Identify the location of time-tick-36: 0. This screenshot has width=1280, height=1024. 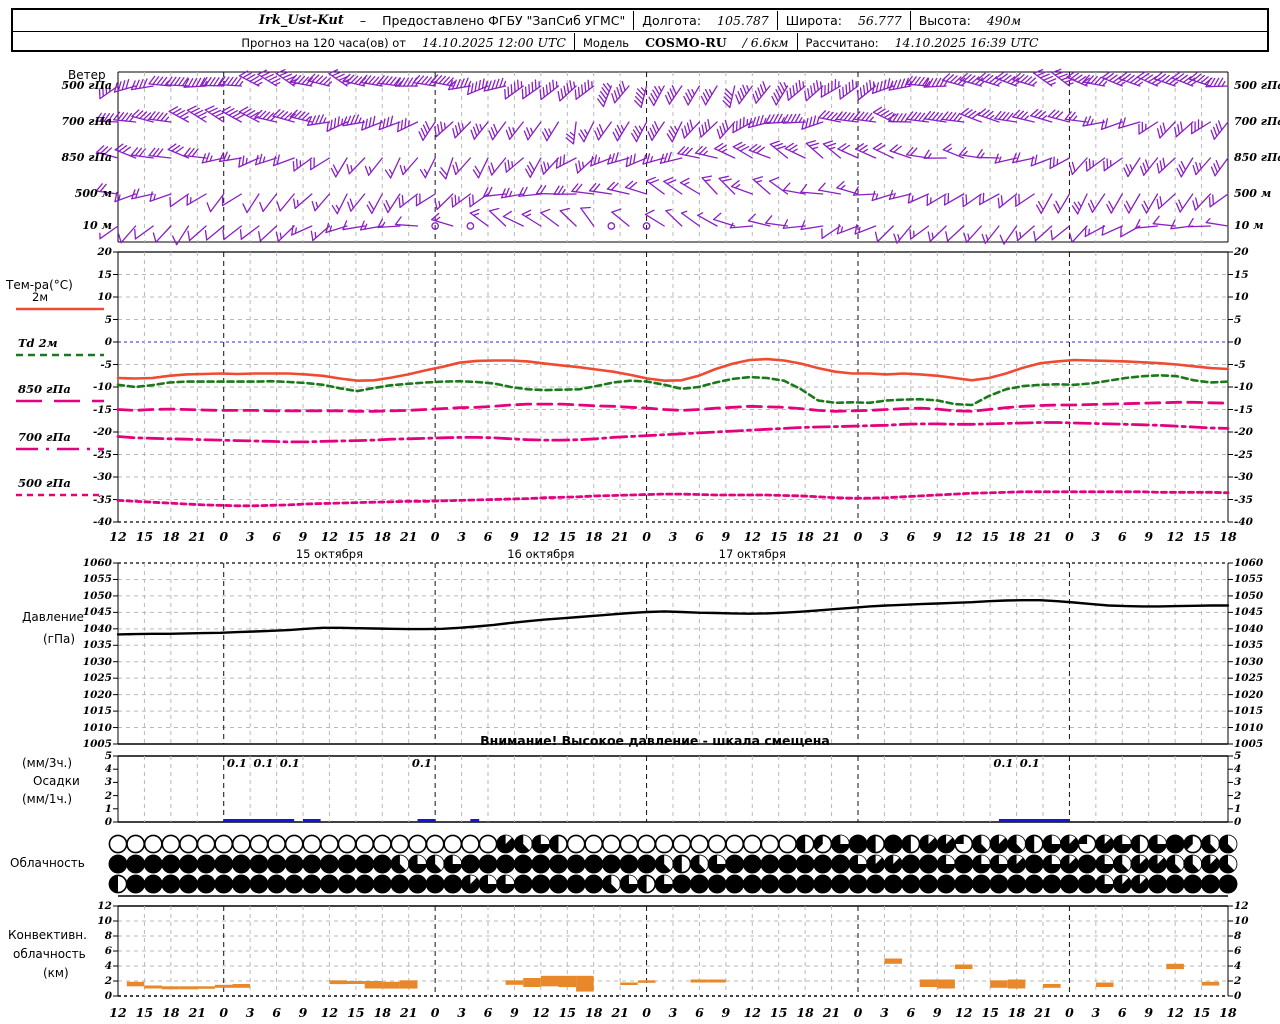
(1069, 536).